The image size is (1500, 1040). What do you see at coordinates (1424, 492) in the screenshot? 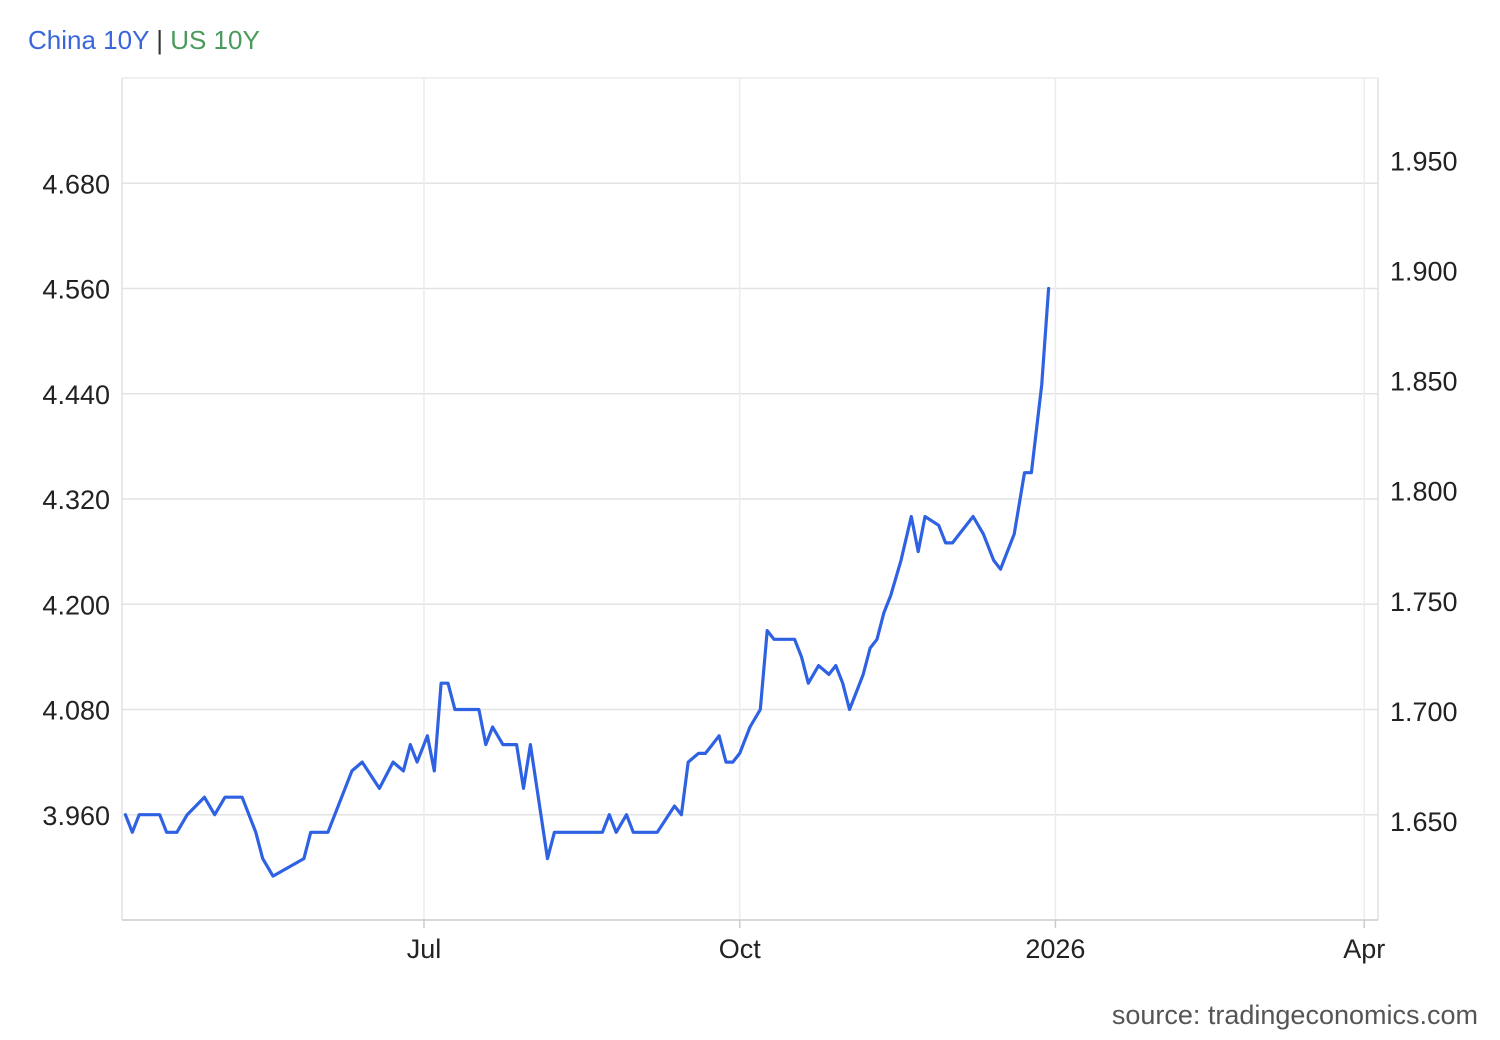
I see `y-right-tick-label: 1.800` at bounding box center [1424, 492].